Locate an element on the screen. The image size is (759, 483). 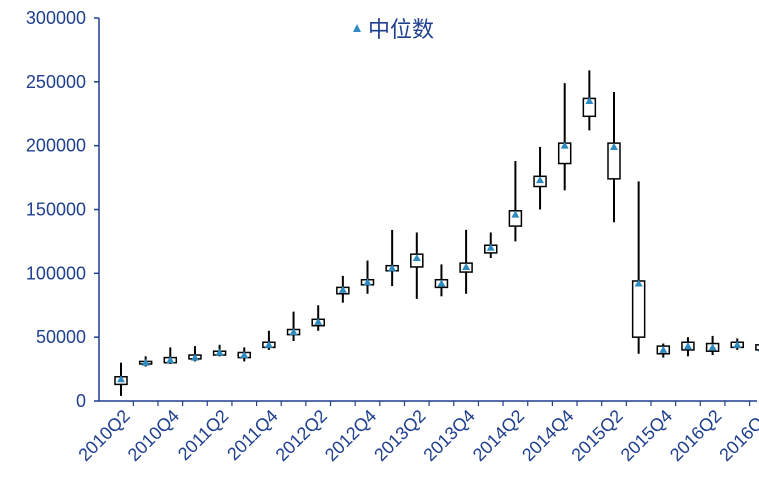
box-2015Q3 is located at coordinates (638, 267).